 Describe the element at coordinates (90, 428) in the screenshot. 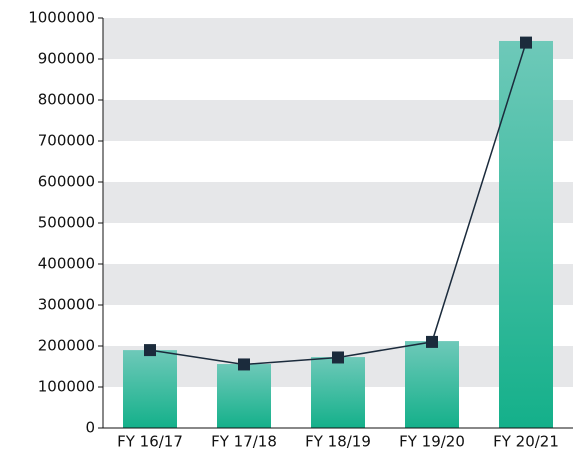

I see `y-tick-label: 0` at that location.